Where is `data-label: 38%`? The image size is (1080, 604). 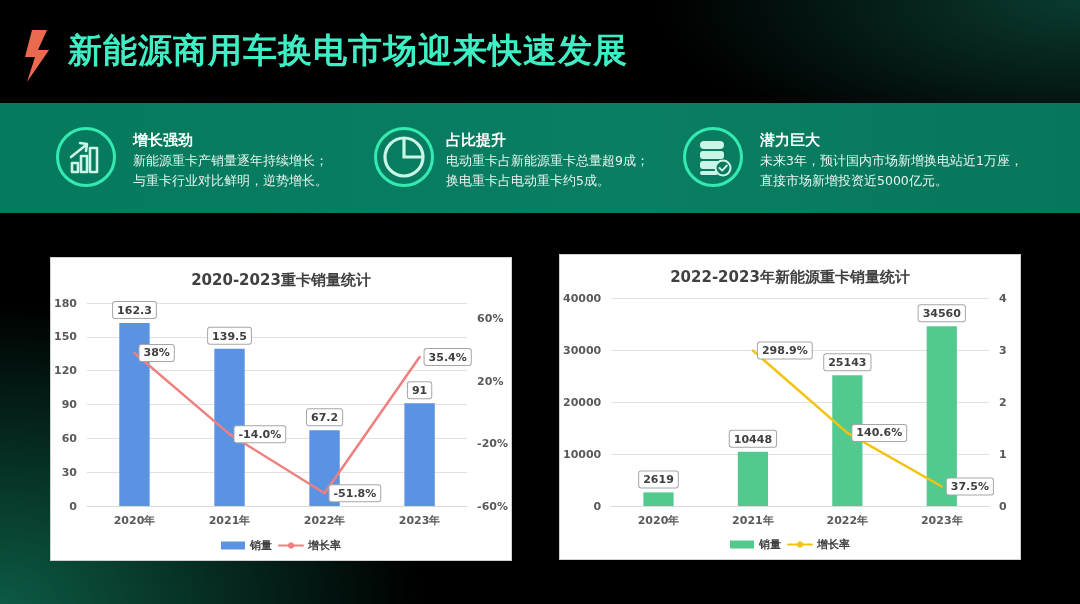 data-label: 38% is located at coordinates (156, 353).